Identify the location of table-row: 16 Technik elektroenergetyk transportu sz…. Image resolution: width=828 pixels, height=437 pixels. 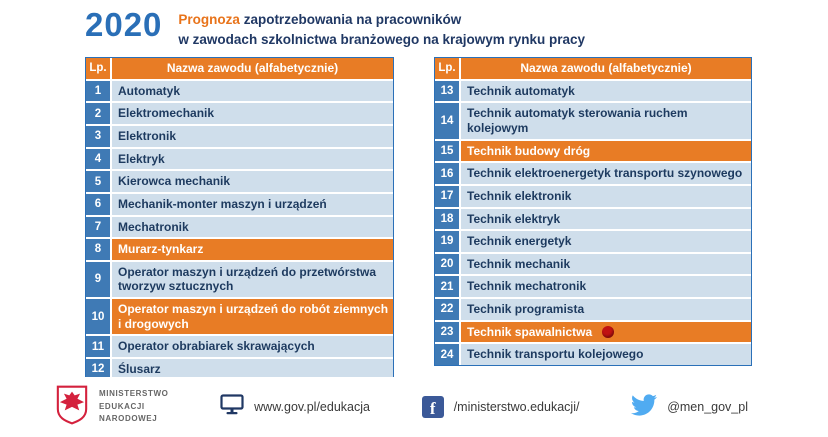
(593, 173).